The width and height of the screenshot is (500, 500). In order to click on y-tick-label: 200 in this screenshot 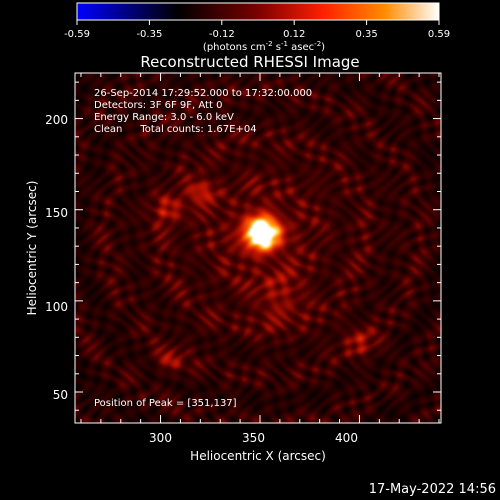, I will do `click(56, 120)`.